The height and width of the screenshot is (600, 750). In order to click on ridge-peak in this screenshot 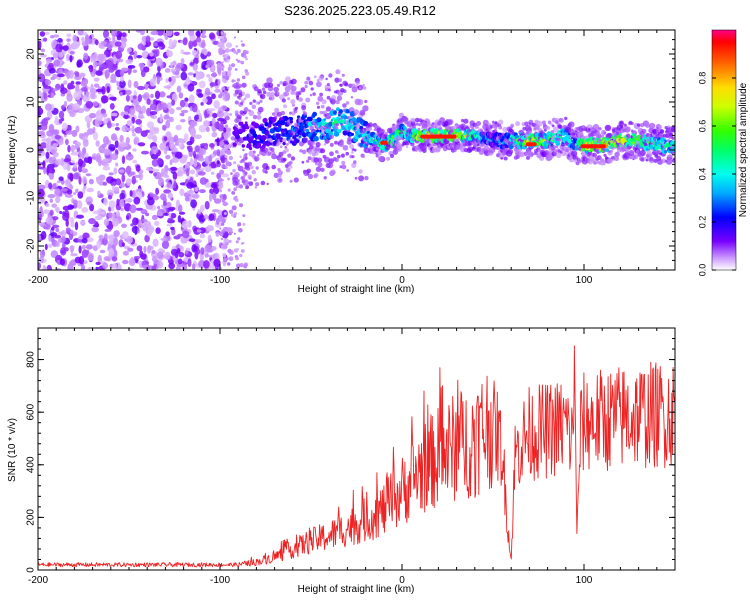, I will do `click(531, 144)`.